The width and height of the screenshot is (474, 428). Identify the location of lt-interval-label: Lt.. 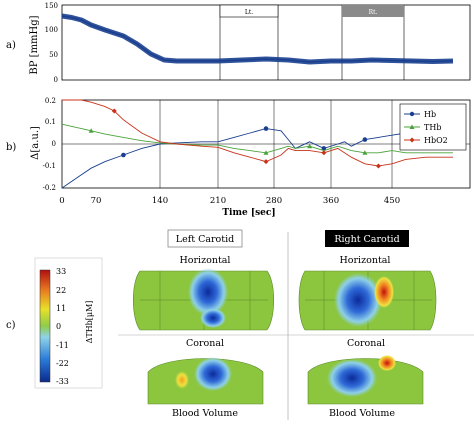
(249, 12).